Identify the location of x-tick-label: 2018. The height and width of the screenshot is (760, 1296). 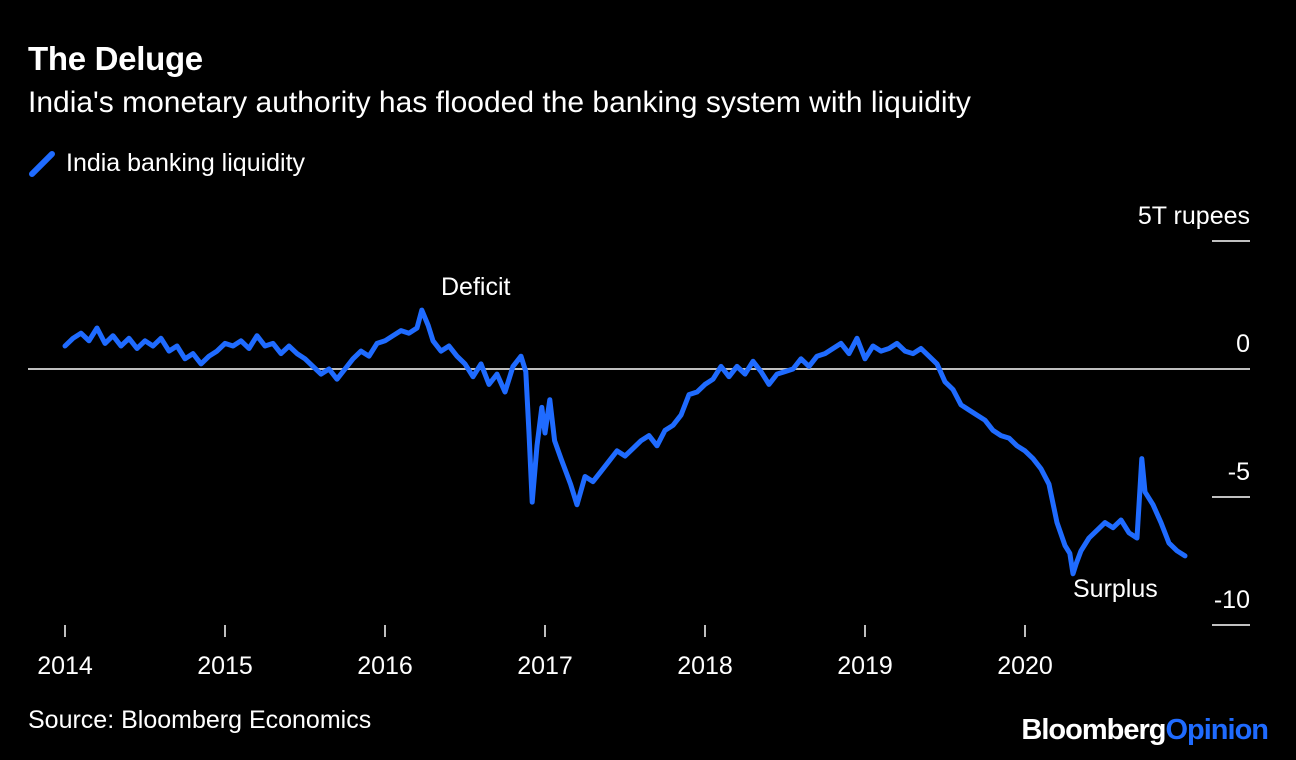
(705, 666).